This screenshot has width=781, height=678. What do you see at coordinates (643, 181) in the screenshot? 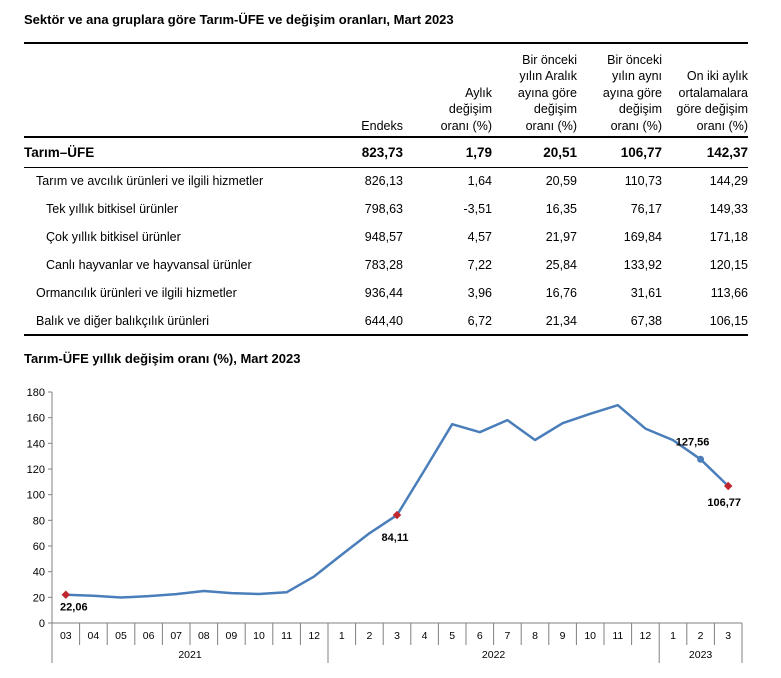
I see `cell-annual: 110,73` at bounding box center [643, 181].